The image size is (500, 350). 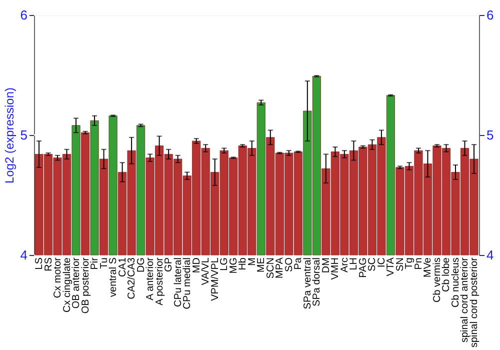 I want to click on x-tick-label: ventral S, so click(x=114, y=277).